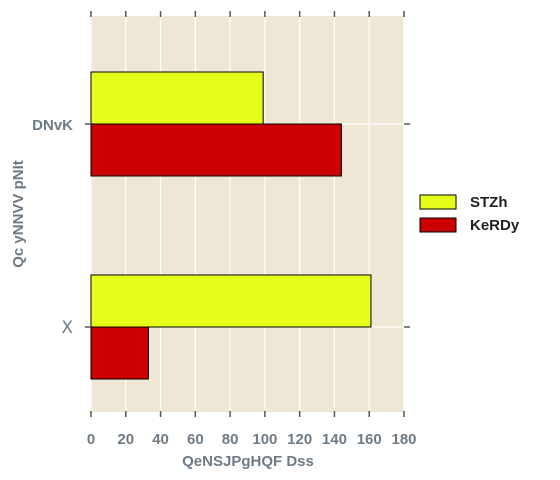 The width and height of the screenshot is (560, 480). I want to click on x-tick-label: 120, so click(299, 439).